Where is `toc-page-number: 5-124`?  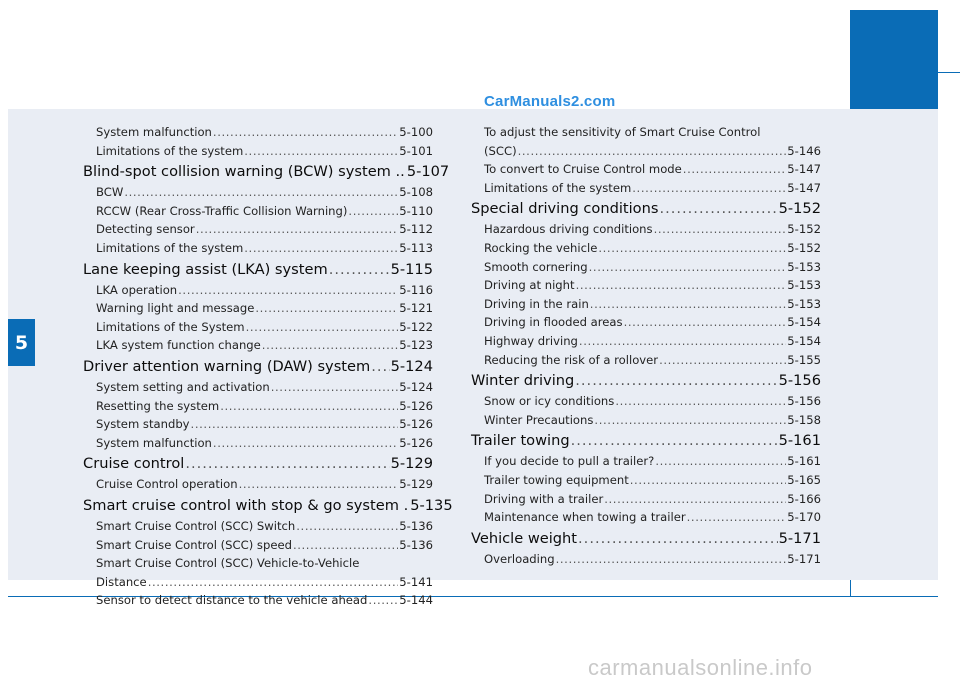 toc-page-number: 5-124 is located at coordinates (416, 386).